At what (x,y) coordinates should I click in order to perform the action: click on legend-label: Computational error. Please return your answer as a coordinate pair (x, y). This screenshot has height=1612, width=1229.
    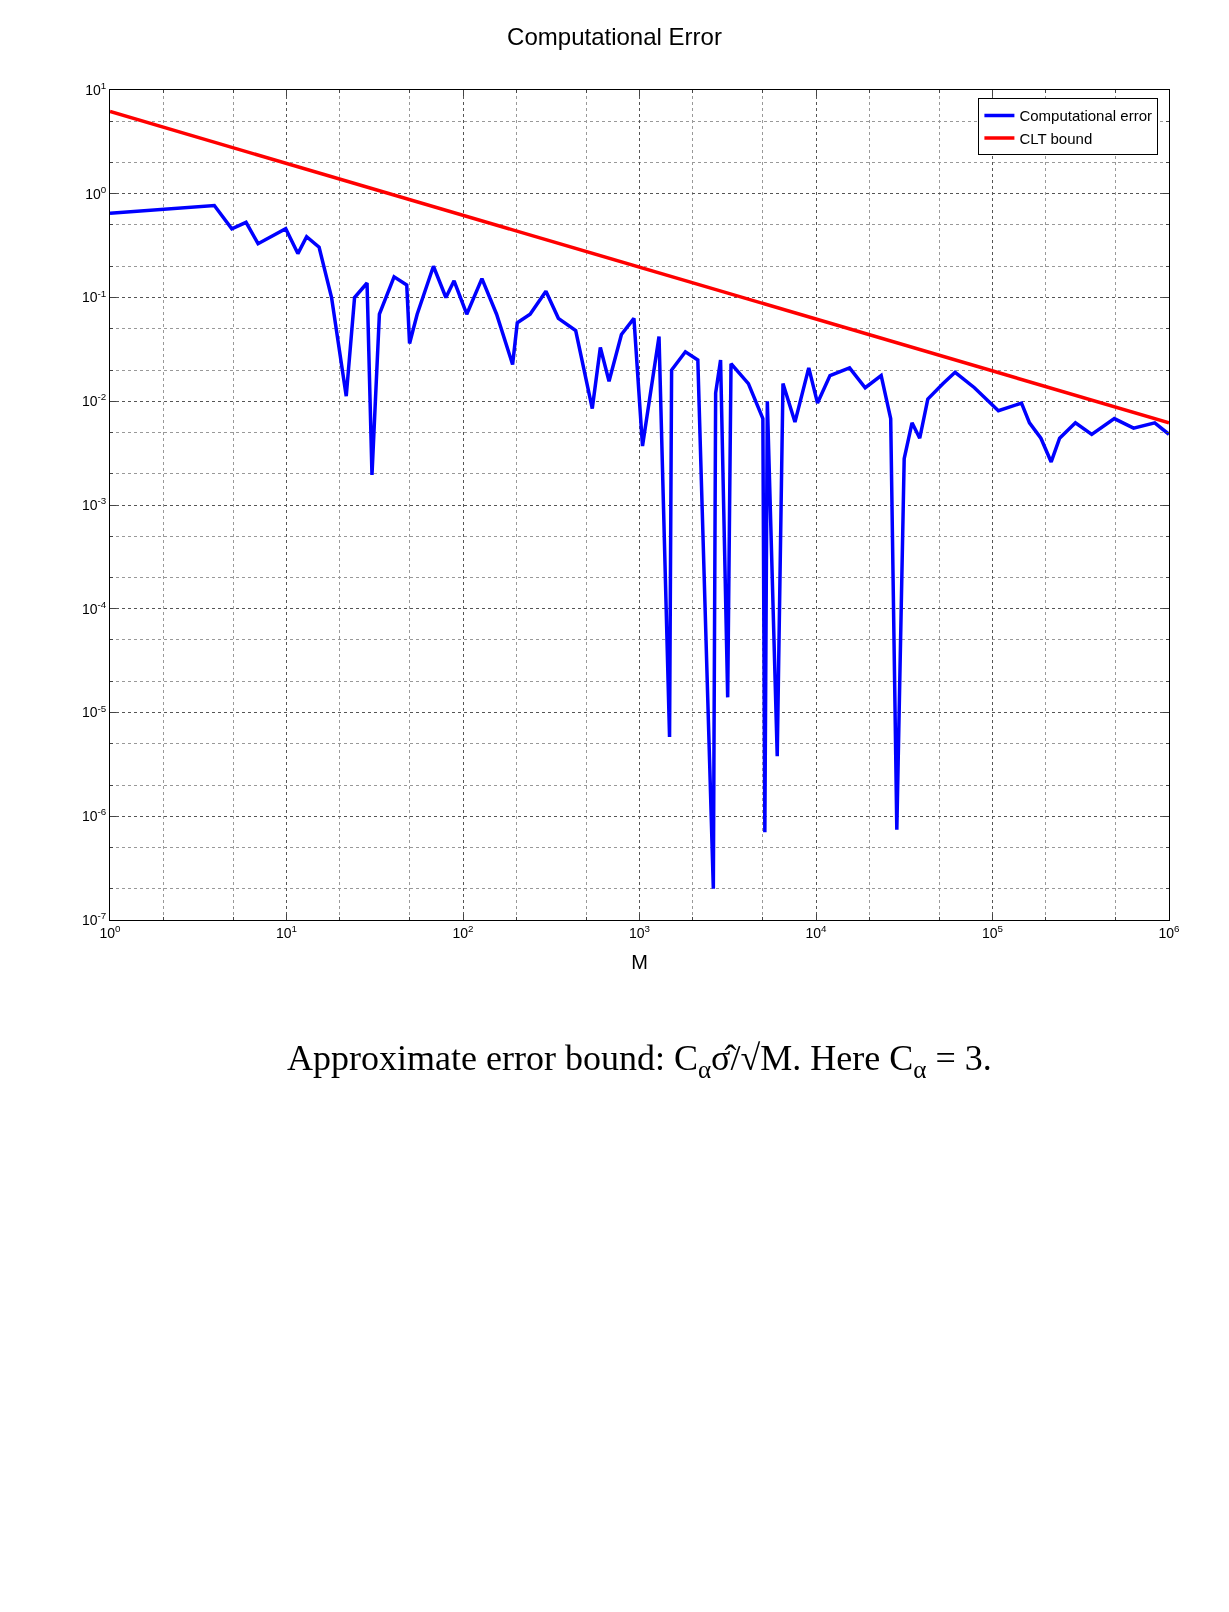
    Looking at the image, I should click on (1085, 116).